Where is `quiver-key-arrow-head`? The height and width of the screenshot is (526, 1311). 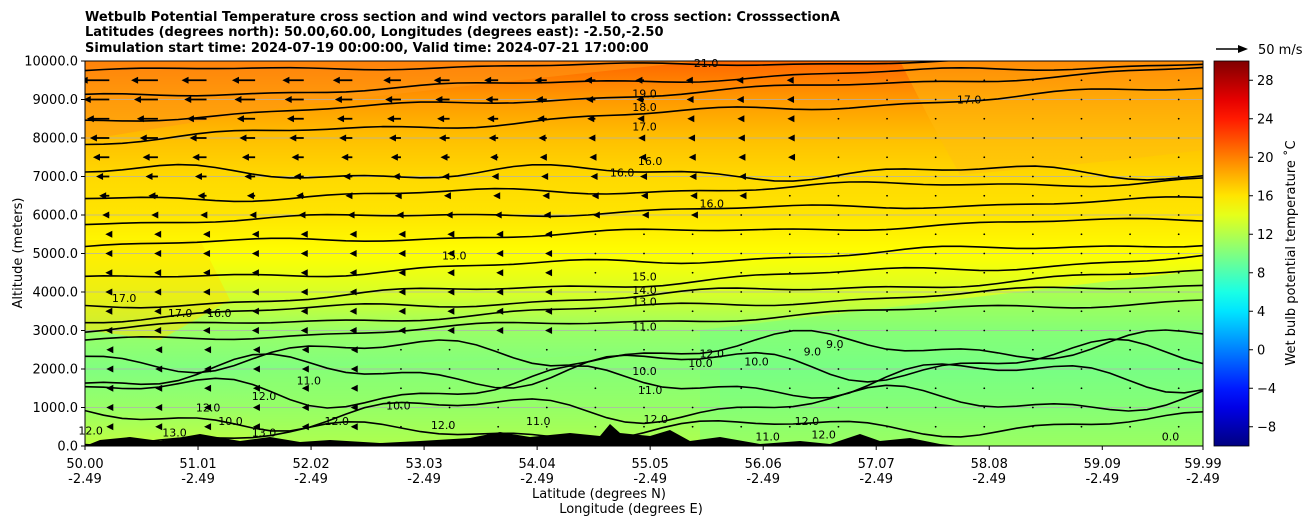 quiver-key-arrow-head is located at coordinates (1243, 49).